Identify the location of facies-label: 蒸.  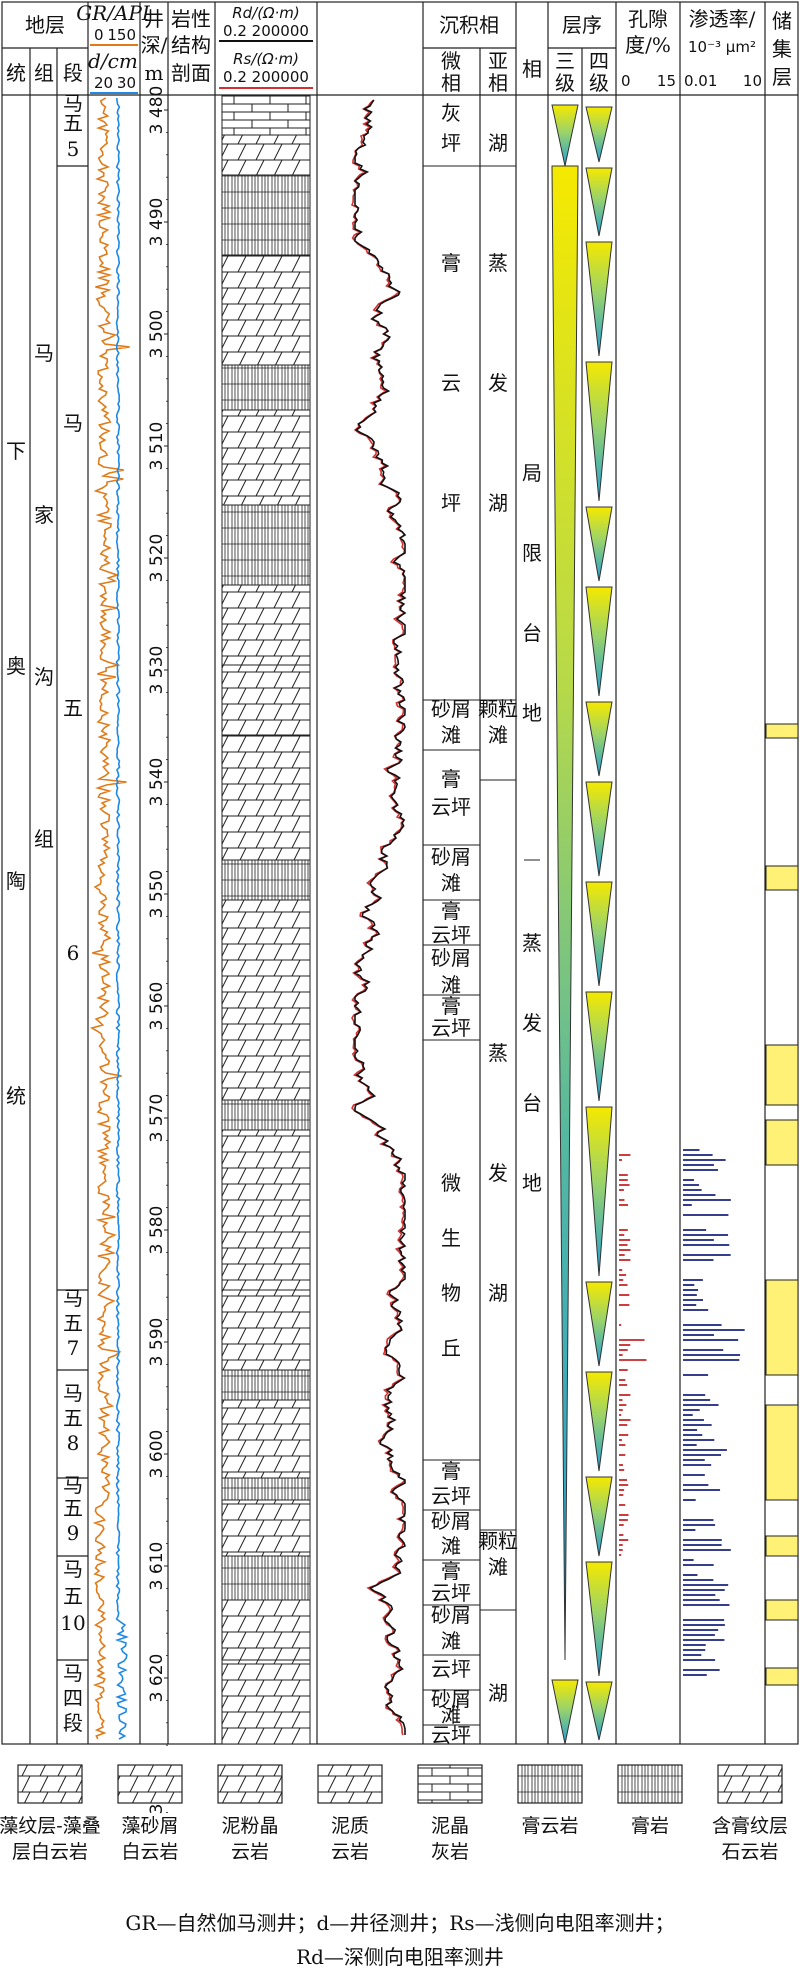
(532, 943).